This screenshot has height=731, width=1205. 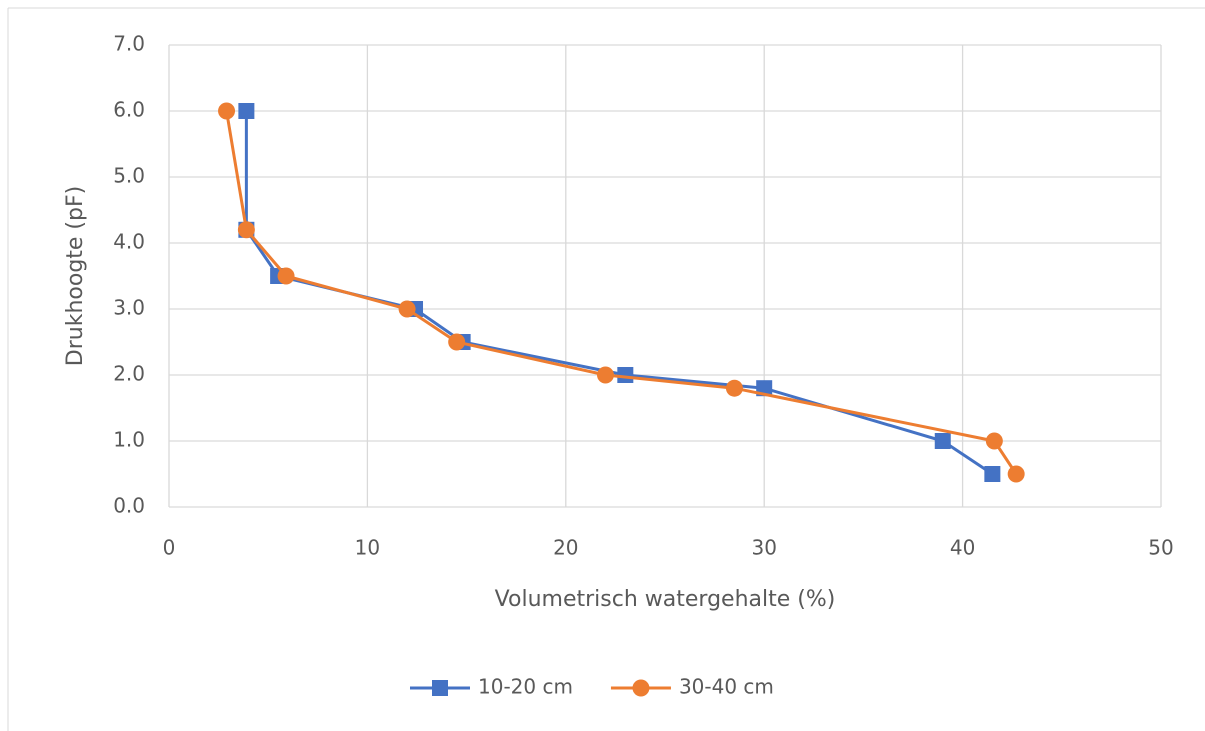 I want to click on y-tick-label: 0.0, so click(x=129, y=506).